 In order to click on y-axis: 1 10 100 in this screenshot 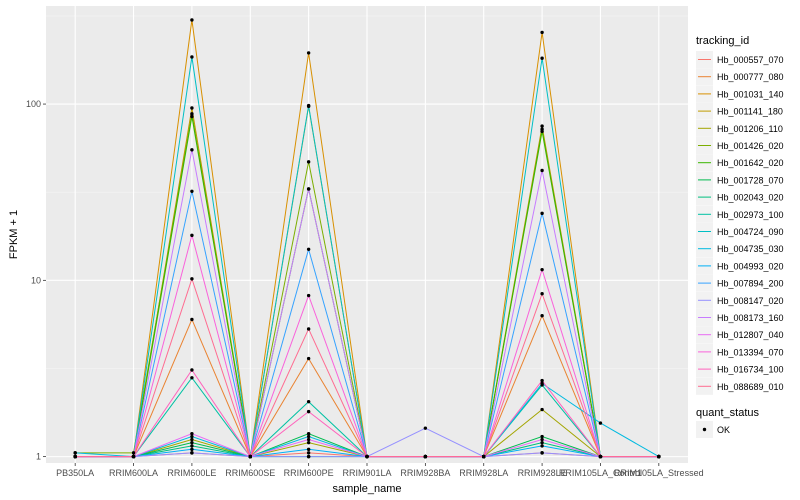, I will do `click(36, 280)`.